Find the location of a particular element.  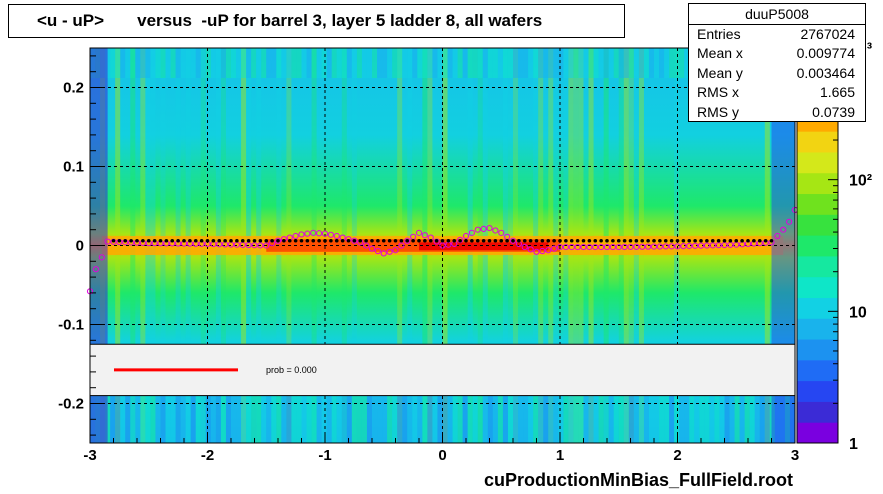

y-tick-label: 0 is located at coordinates (80, 246).